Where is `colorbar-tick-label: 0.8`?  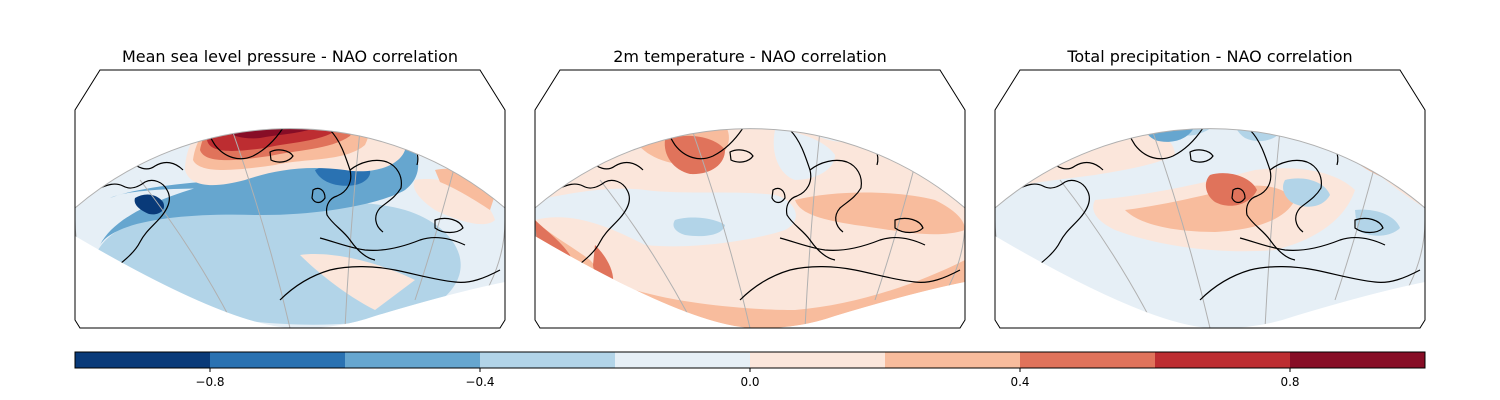 colorbar-tick-label: 0.8 is located at coordinates (1289, 382).